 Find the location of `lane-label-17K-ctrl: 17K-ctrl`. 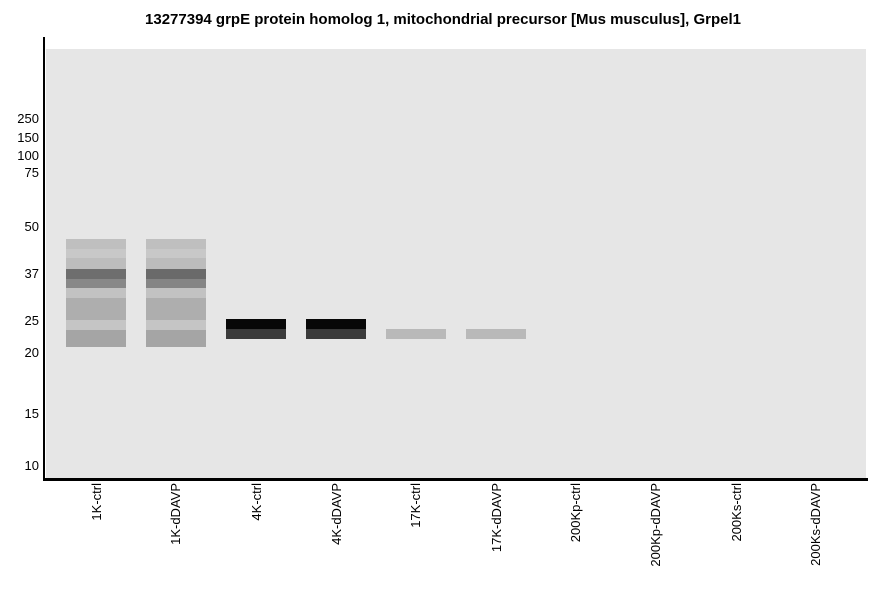

lane-label-17K-ctrl: 17K-ctrl is located at coordinates (415, 505).